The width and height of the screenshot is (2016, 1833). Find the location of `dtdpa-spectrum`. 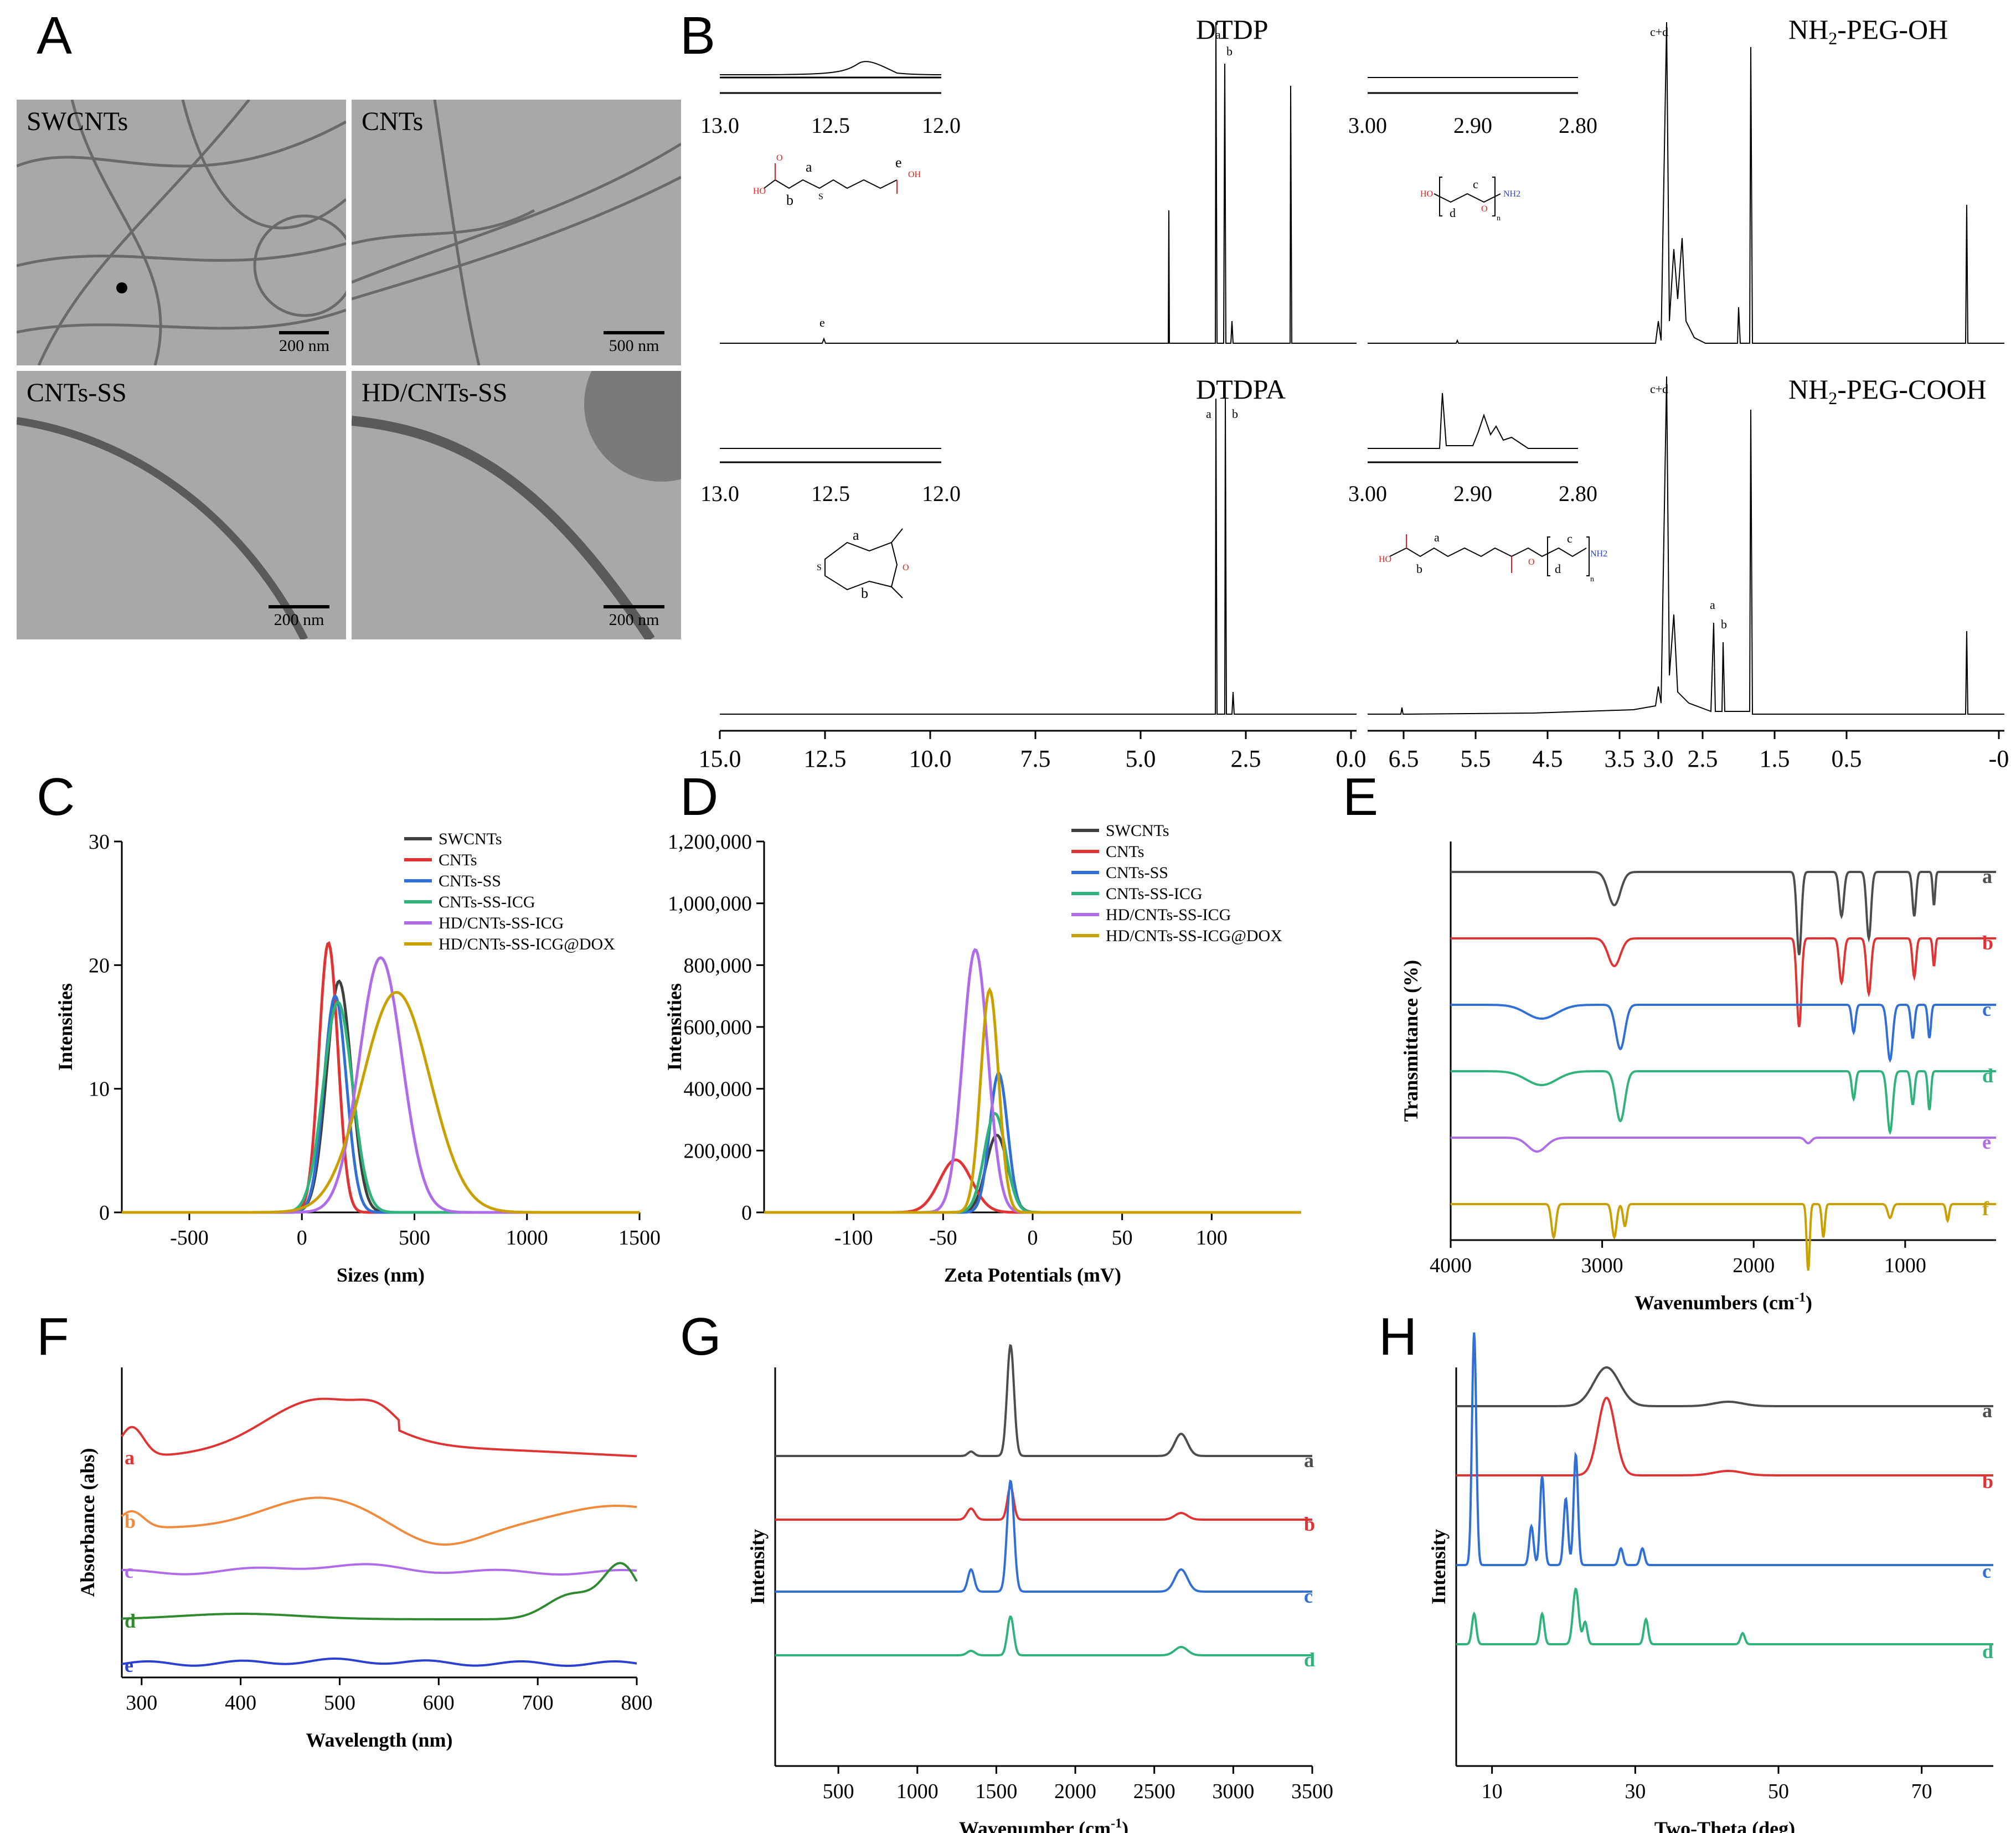

dtdpa-spectrum is located at coordinates (1038, 556).